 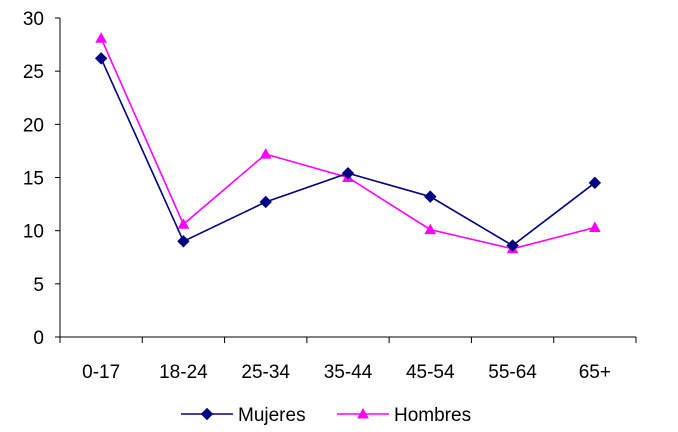 I want to click on legend-entry-hombres: Hombres, so click(x=404, y=415).